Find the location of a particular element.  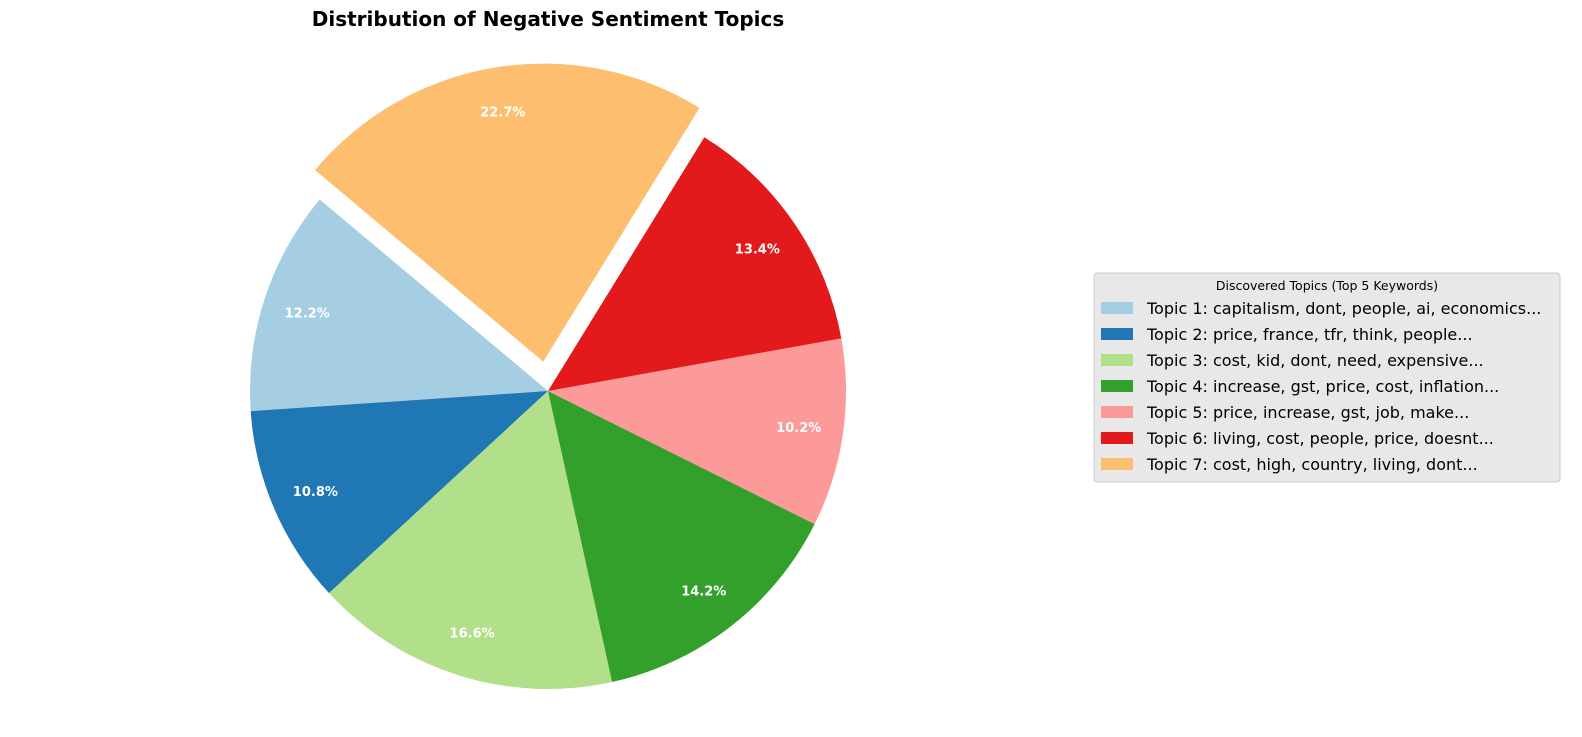

legend-box is located at coordinates (1327, 377).